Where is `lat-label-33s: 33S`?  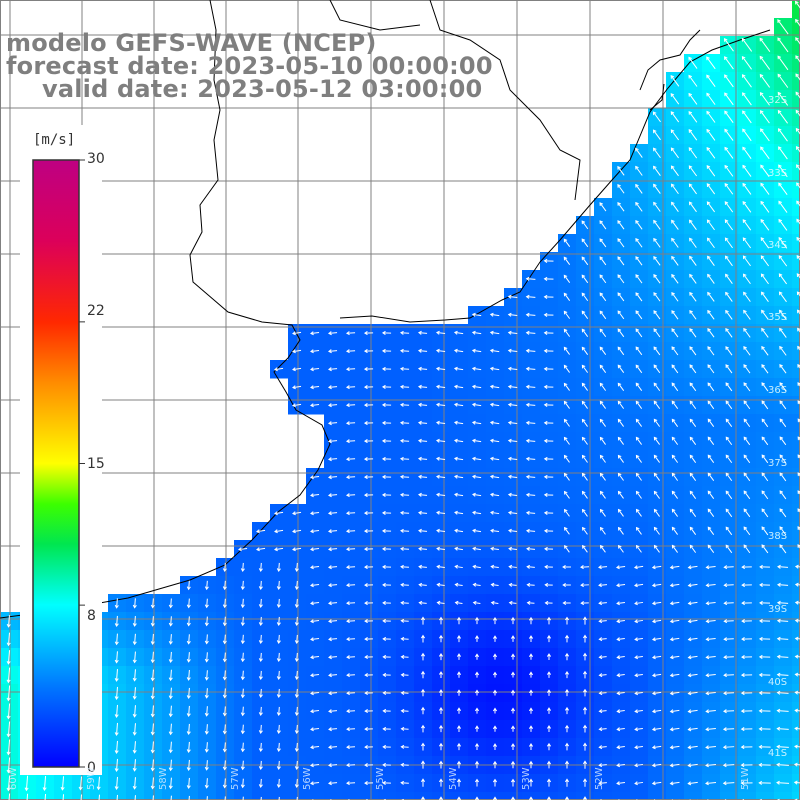 lat-label-33s: 33S is located at coordinates (778, 173).